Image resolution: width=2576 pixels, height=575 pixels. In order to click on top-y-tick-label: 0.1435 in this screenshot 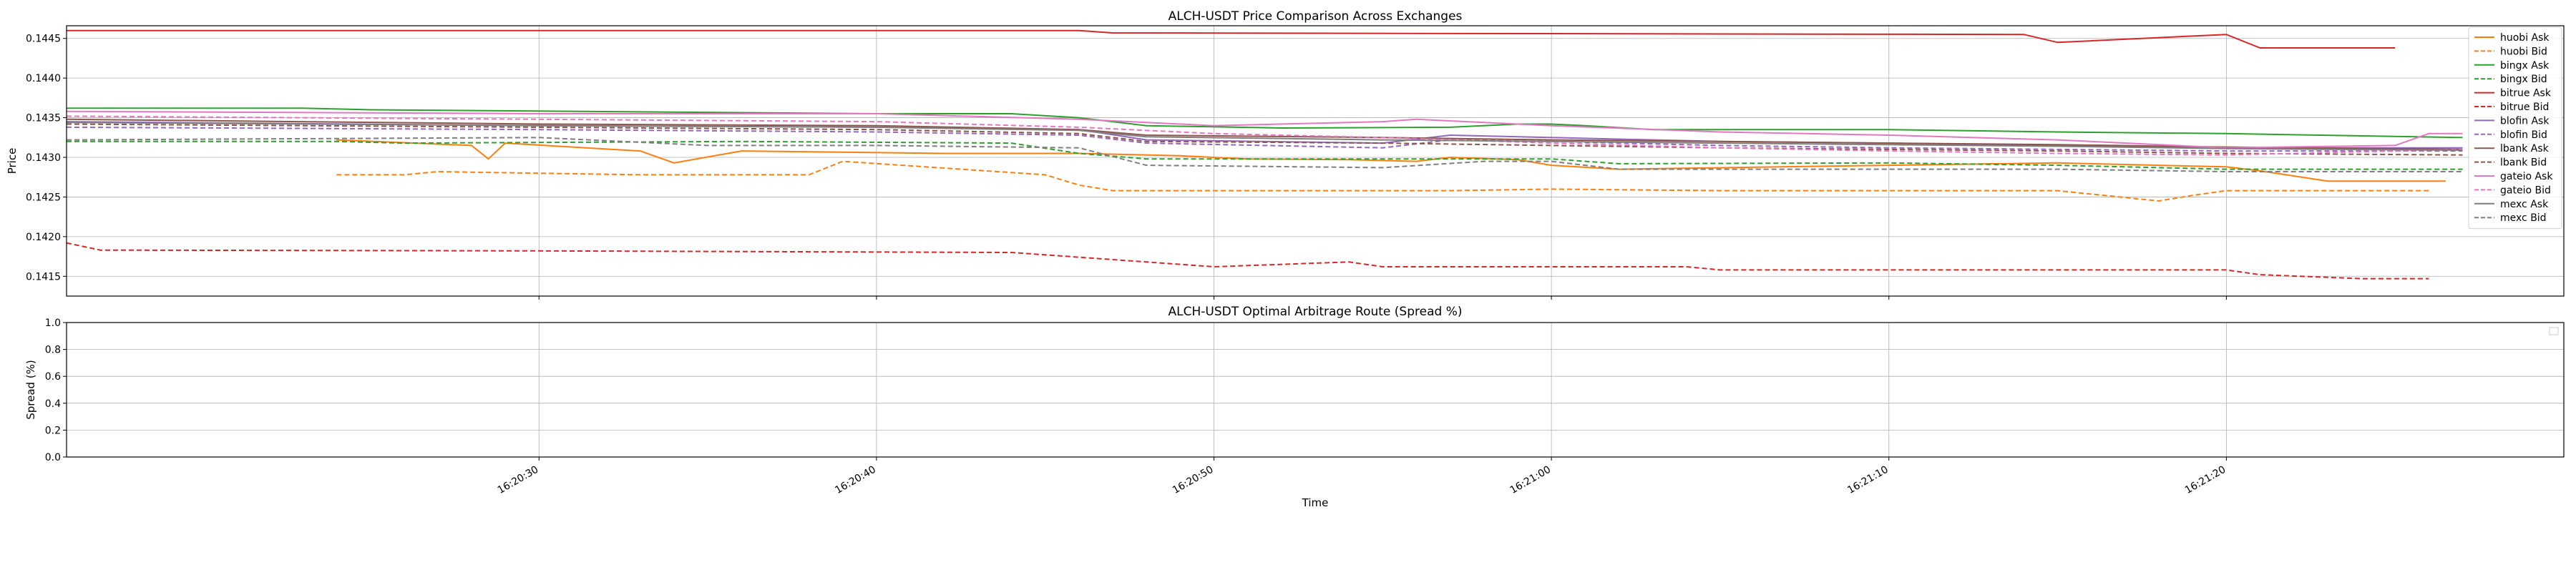, I will do `click(43, 119)`.